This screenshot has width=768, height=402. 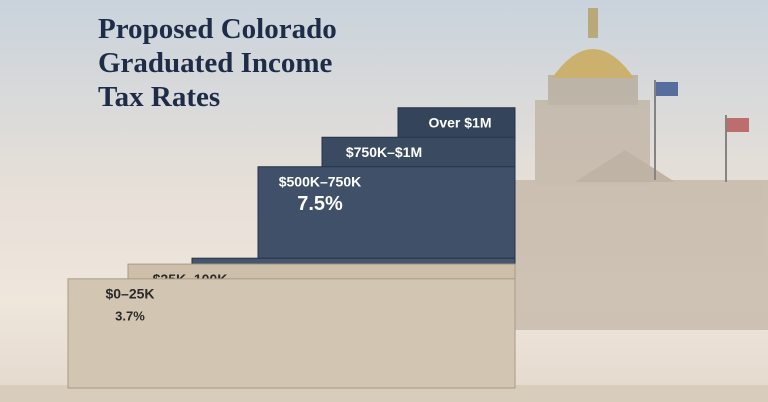 What do you see at coordinates (130, 315) in the screenshot?
I see `value-label: 3.7%` at bounding box center [130, 315].